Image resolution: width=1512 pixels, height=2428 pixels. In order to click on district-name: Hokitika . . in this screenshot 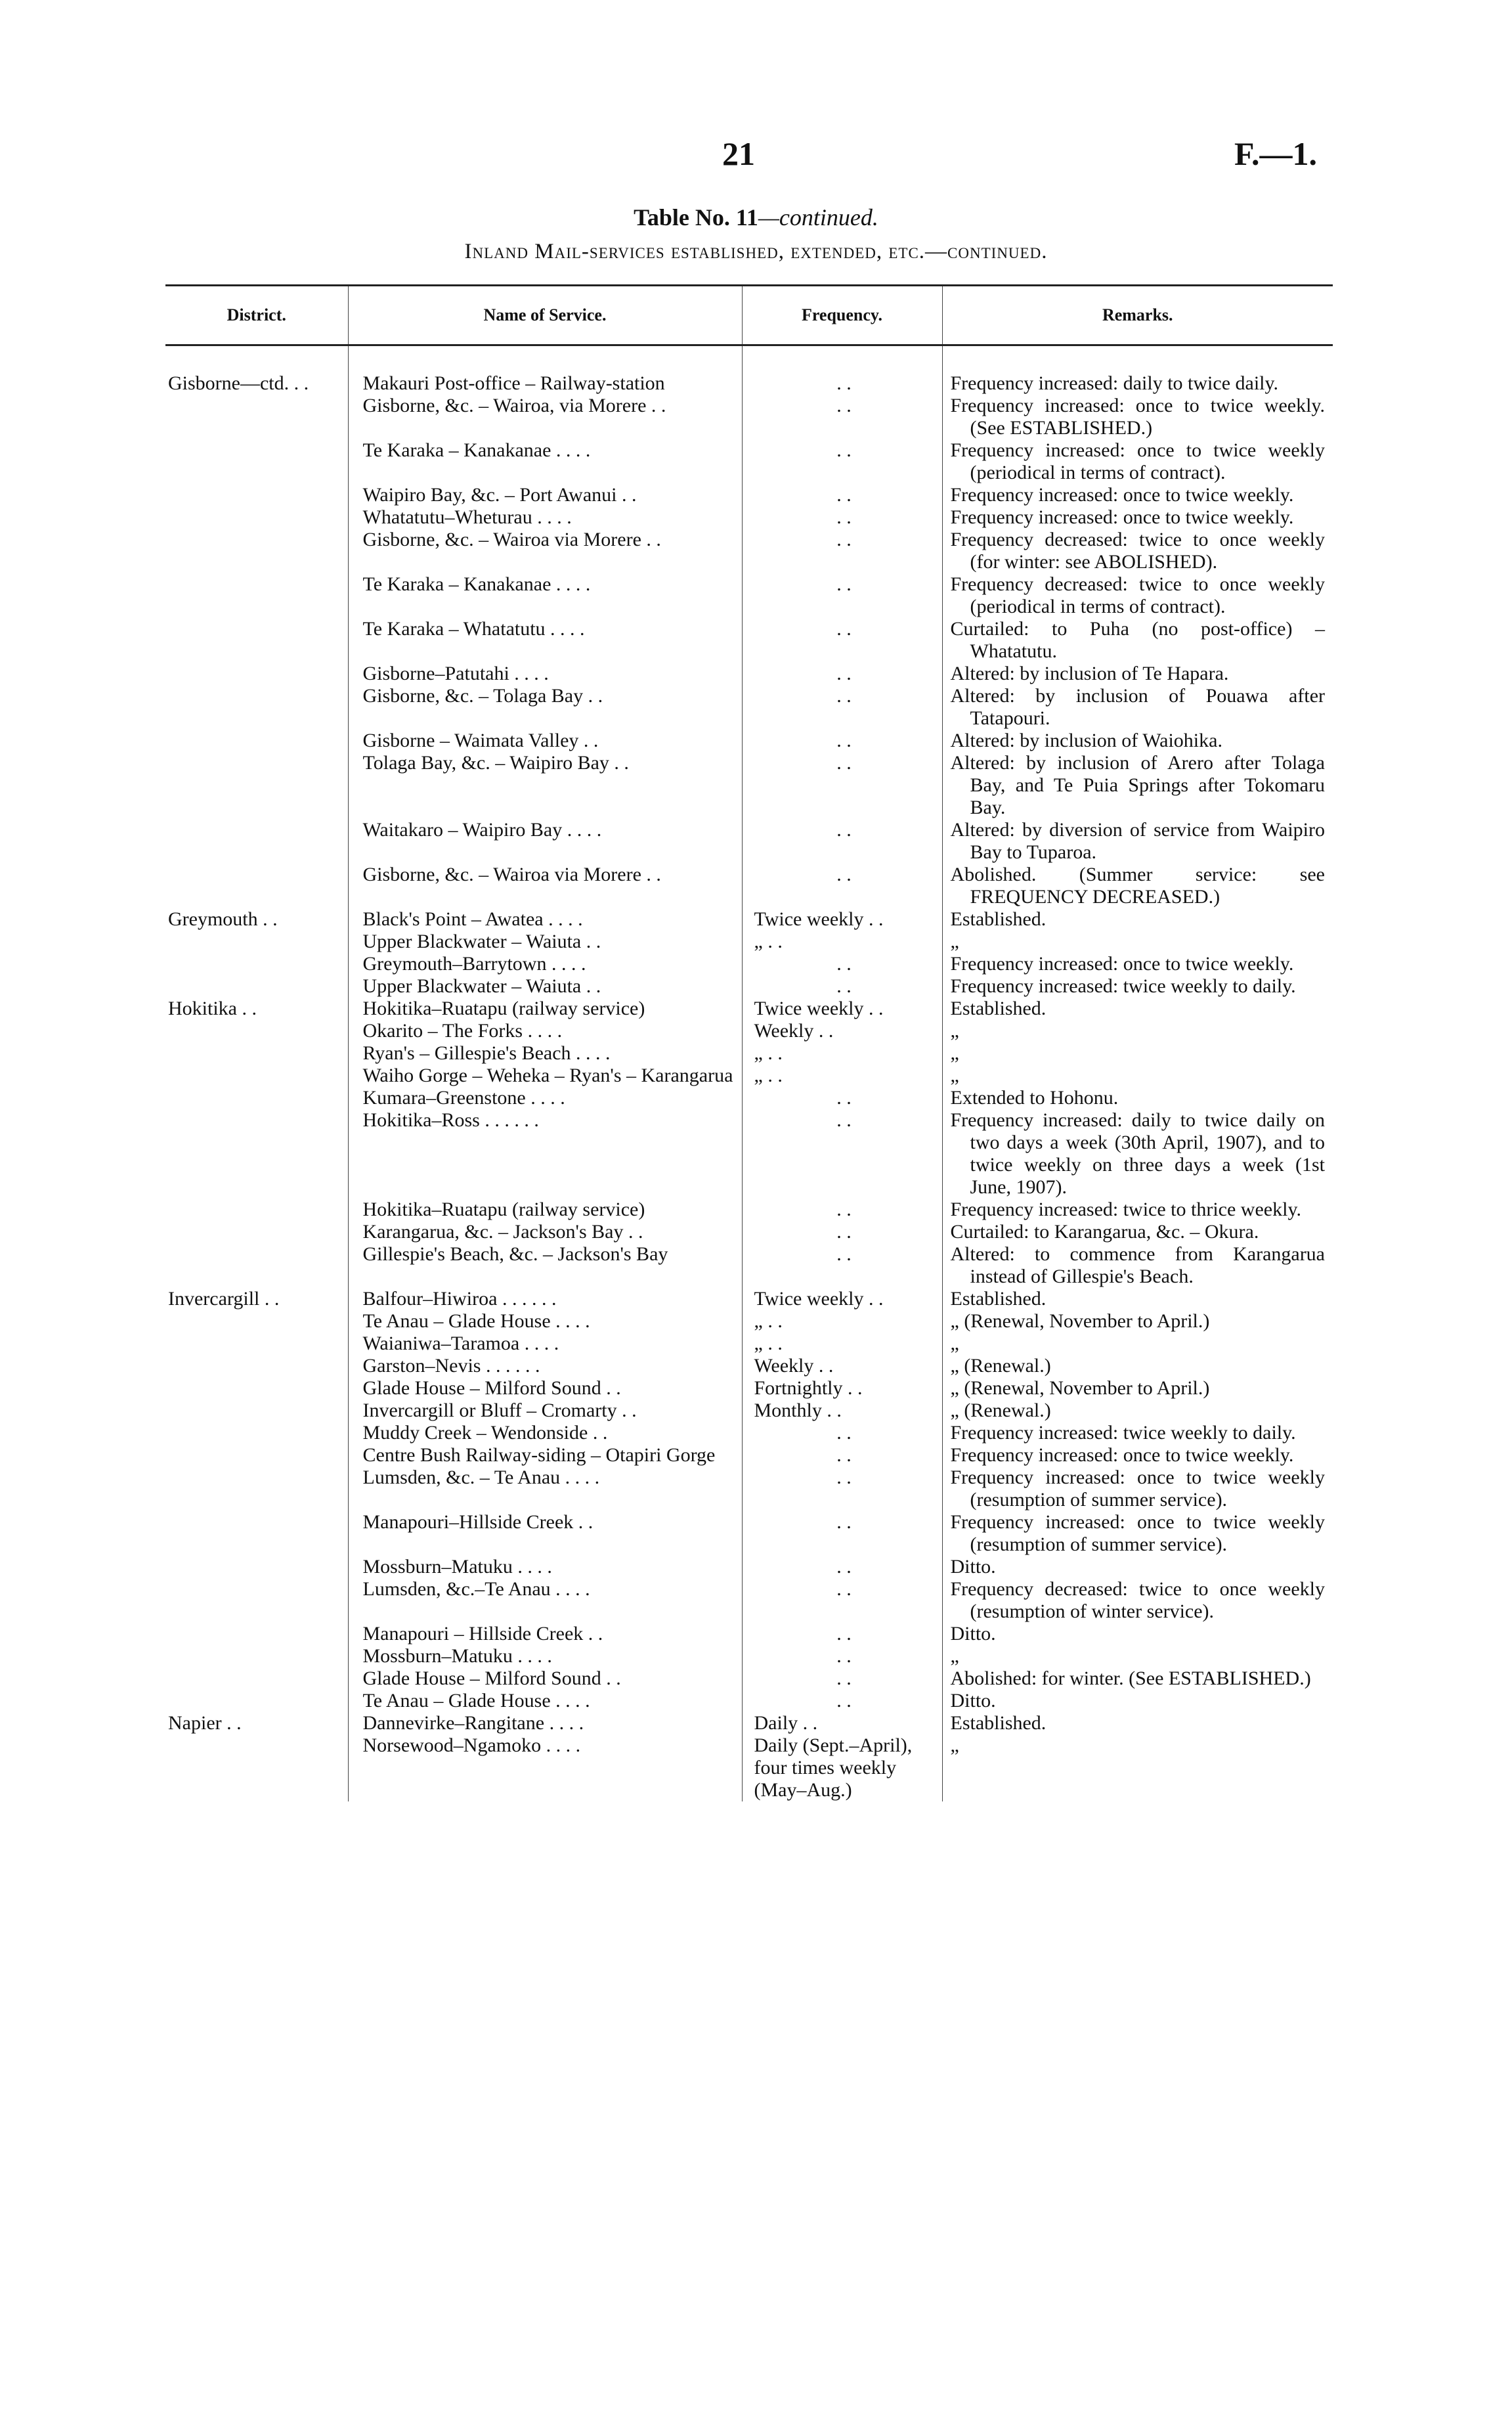, I will do `click(212, 1008)`.